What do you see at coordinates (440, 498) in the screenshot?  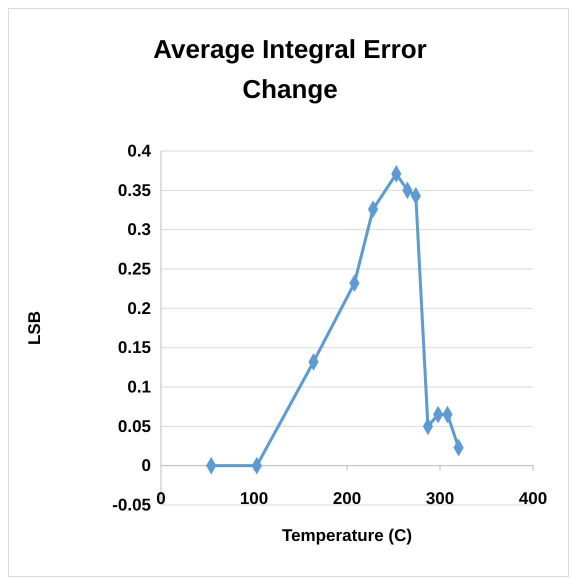 I see `x-tick-label: 300` at bounding box center [440, 498].